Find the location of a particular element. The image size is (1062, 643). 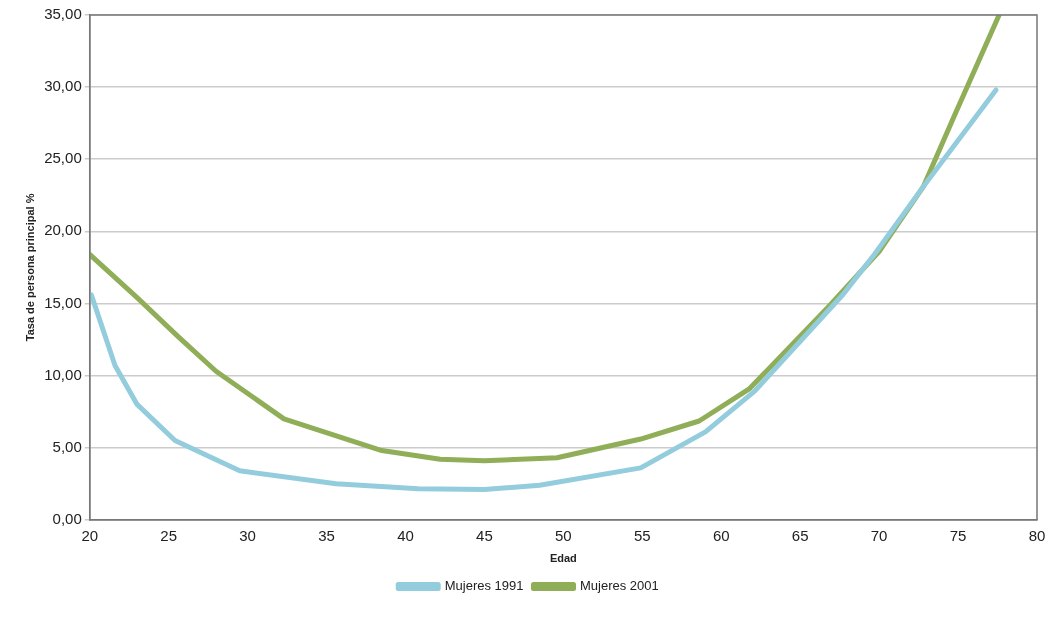

x-tick-label: 30 is located at coordinates (247, 535).